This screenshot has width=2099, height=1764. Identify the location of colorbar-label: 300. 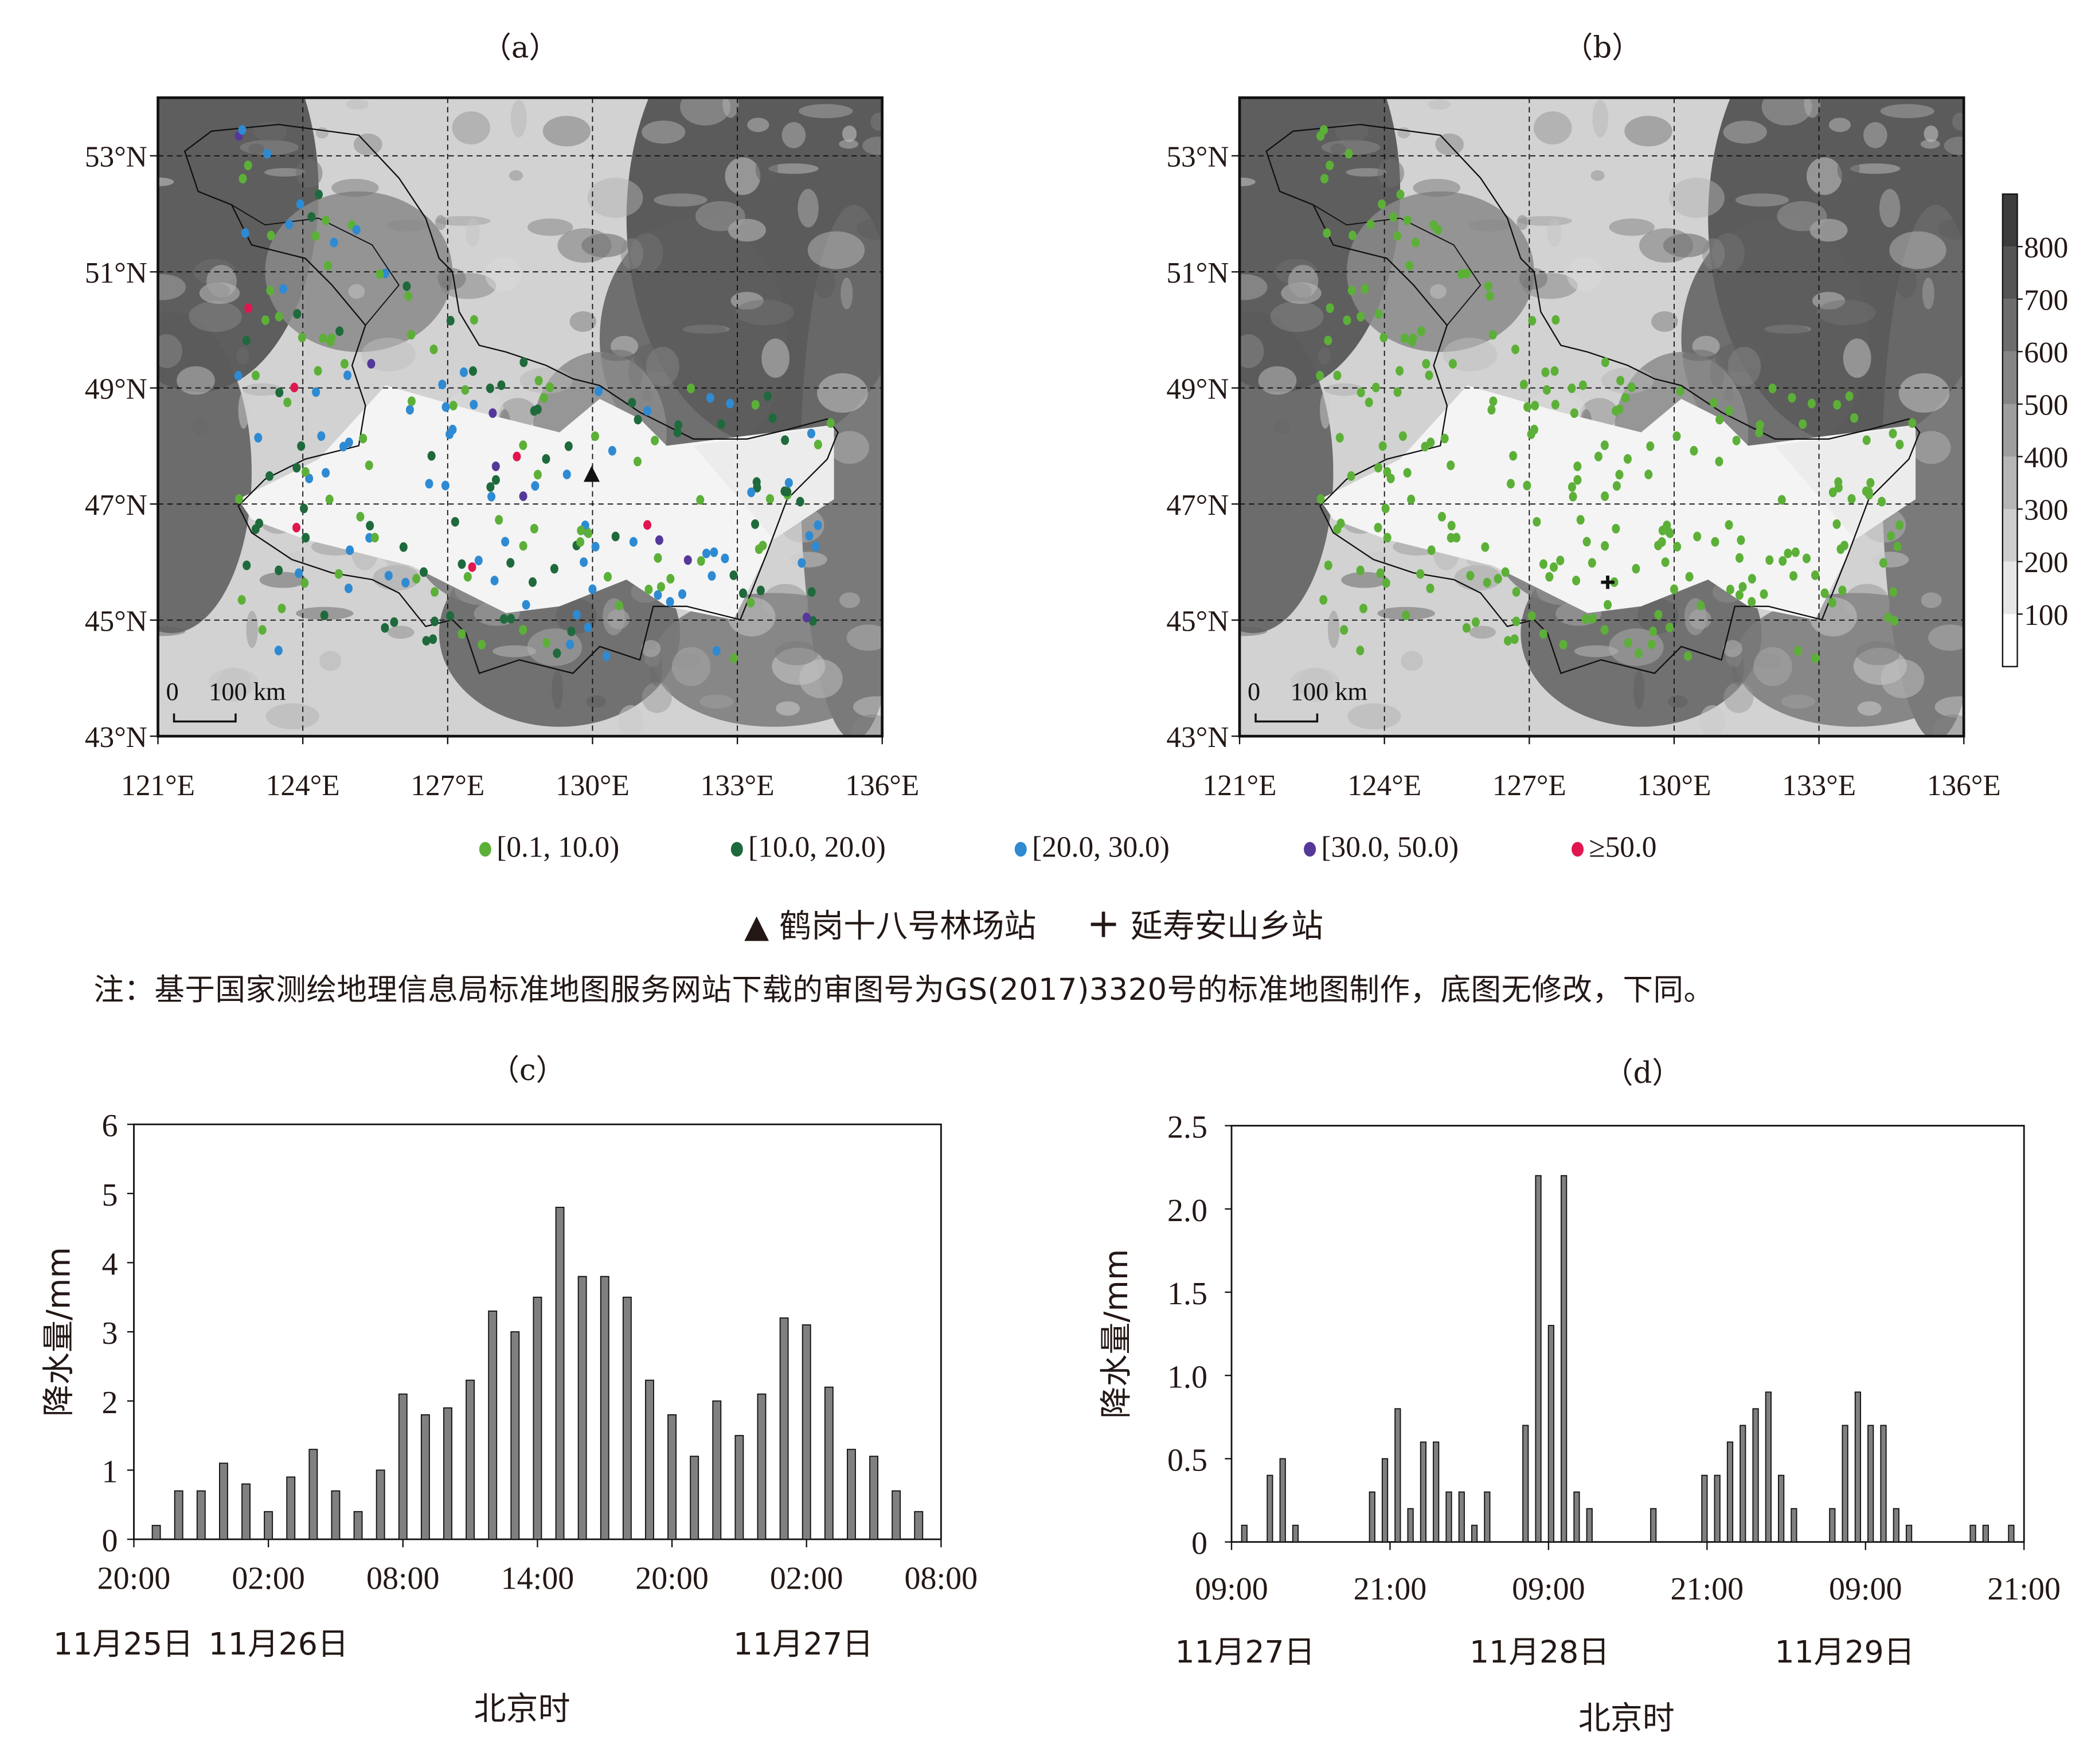
(2046, 511).